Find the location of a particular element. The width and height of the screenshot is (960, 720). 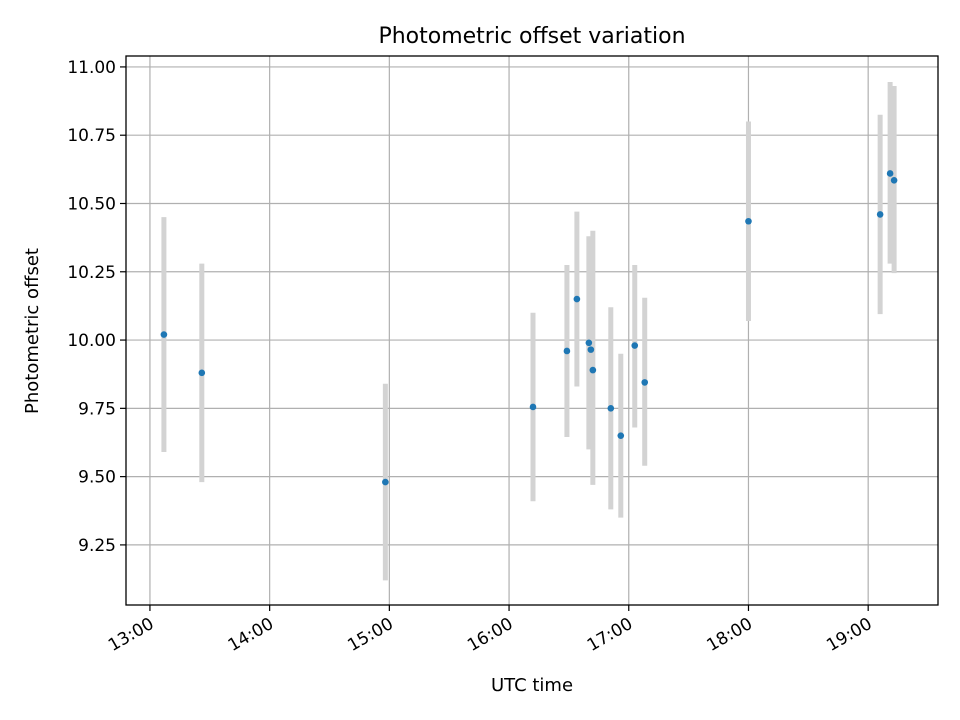

y-tick-label: 9.50 is located at coordinates (97, 478).